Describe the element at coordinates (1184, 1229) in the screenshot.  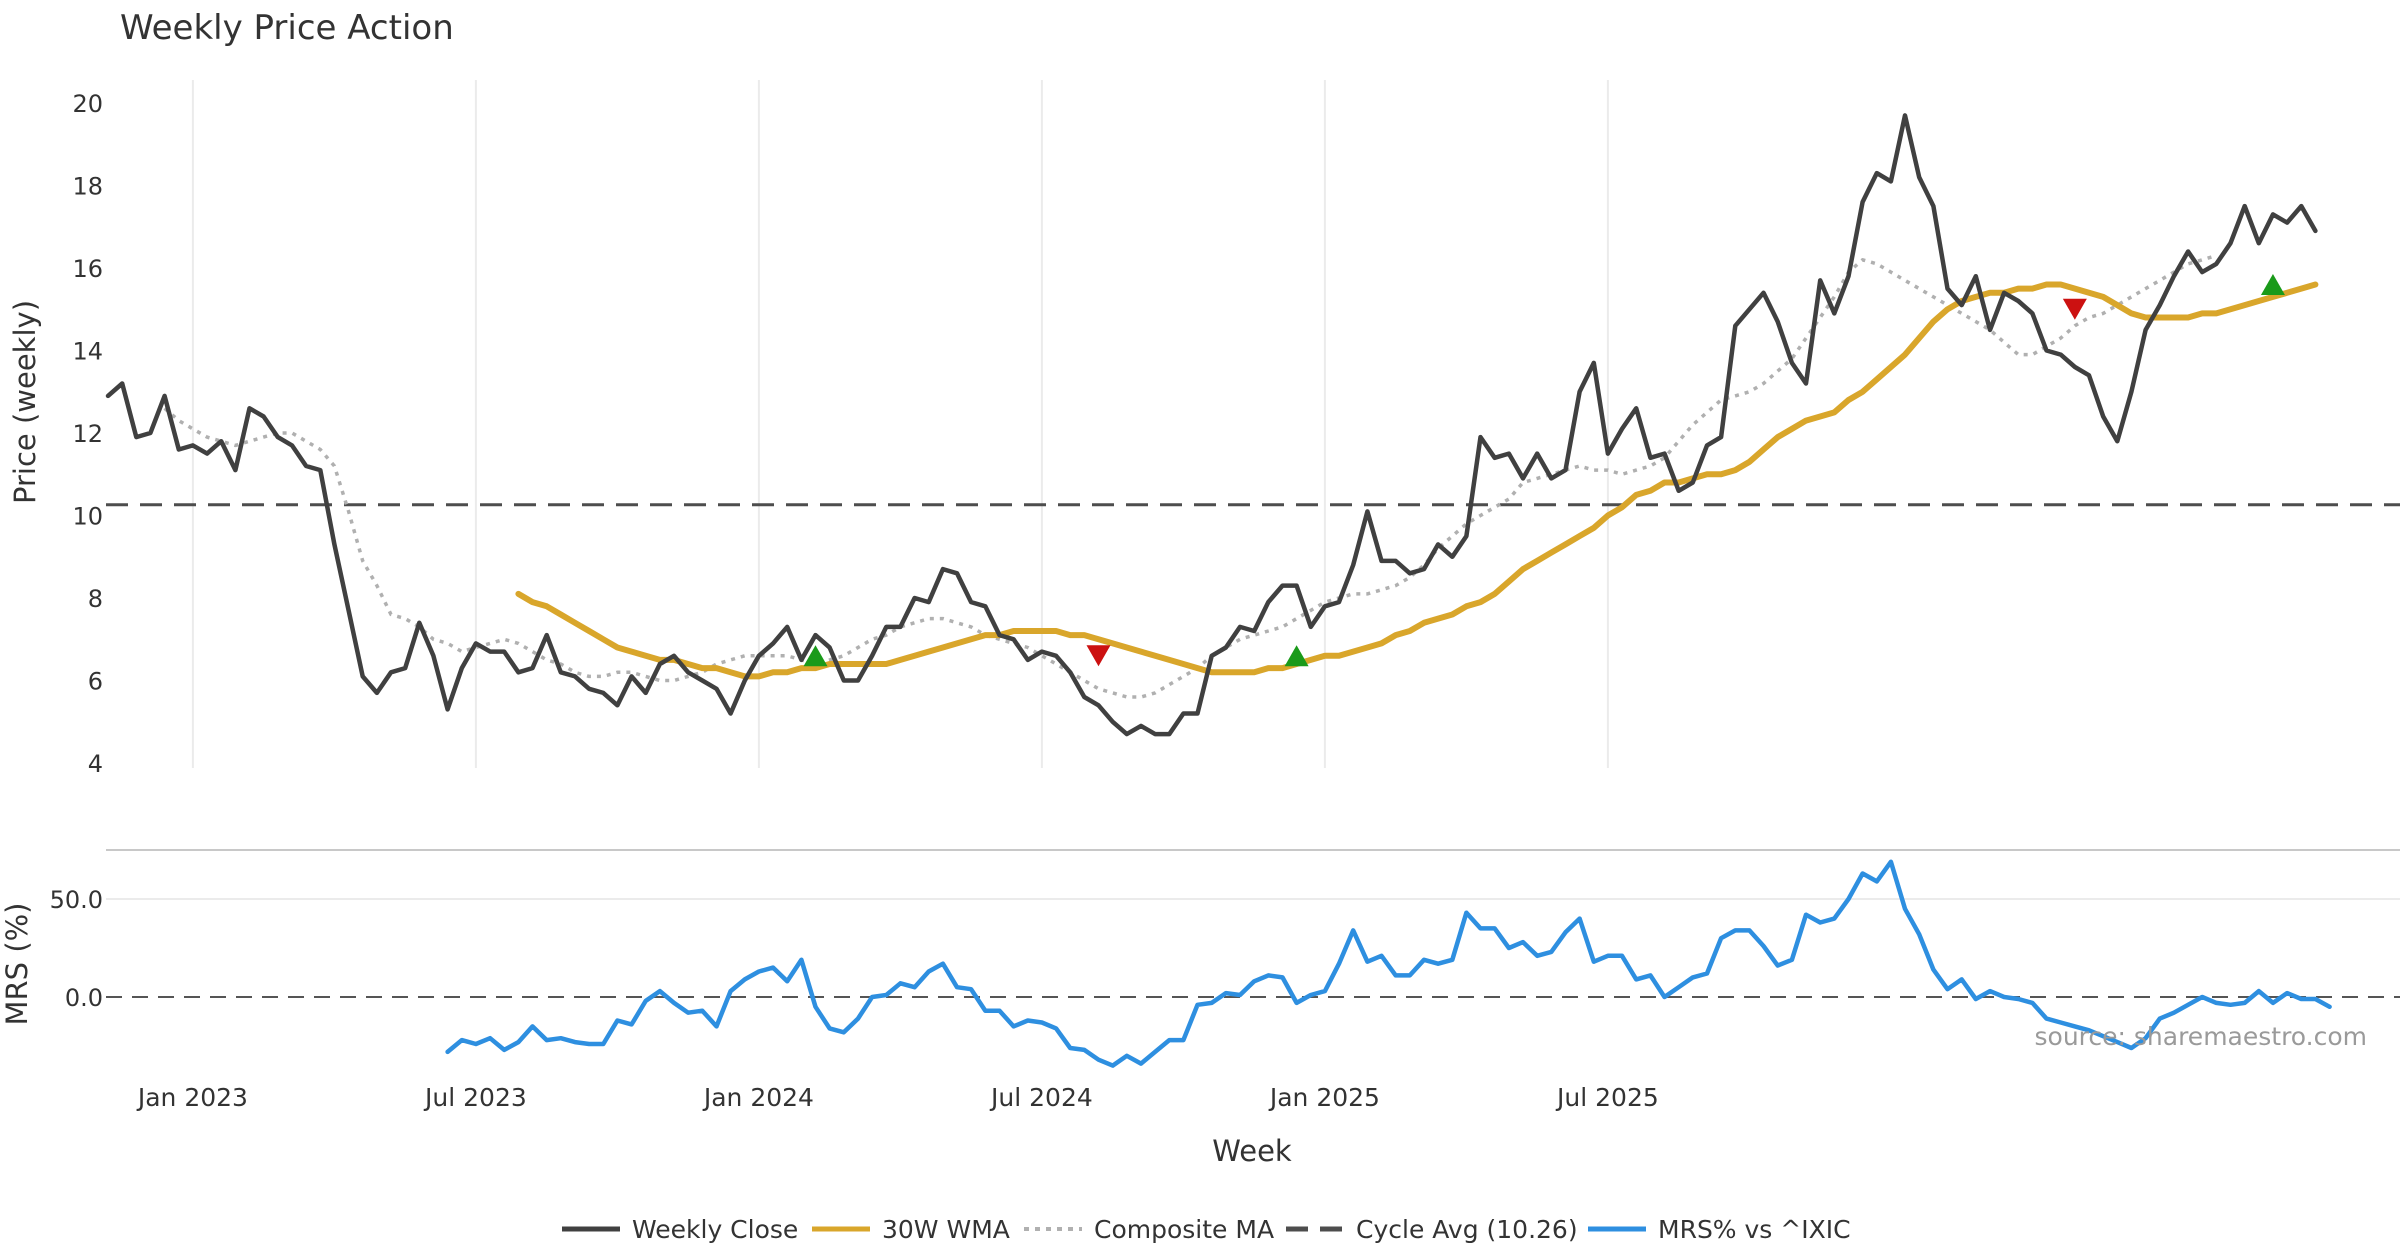
I see `legend-label: Composite MA` at that location.